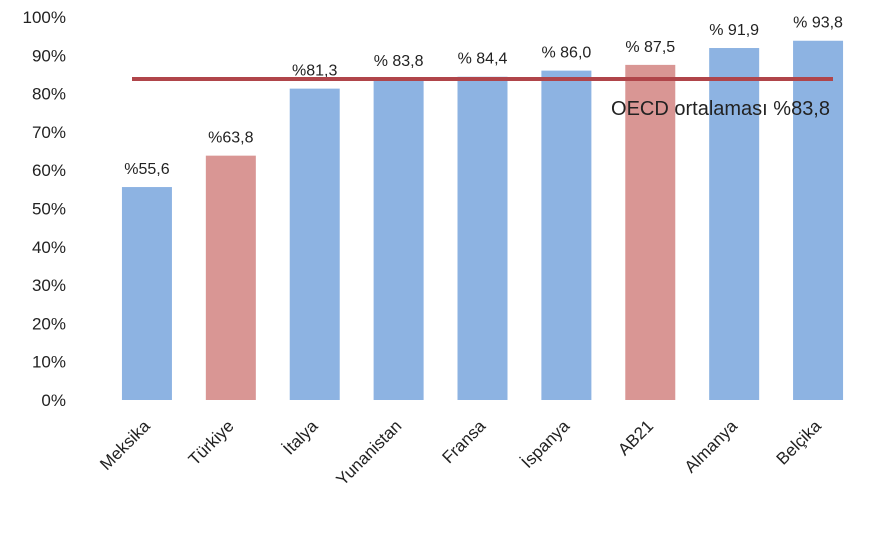  Describe the element at coordinates (49, 247) in the screenshot. I see `y-tick-label: 40%` at that location.